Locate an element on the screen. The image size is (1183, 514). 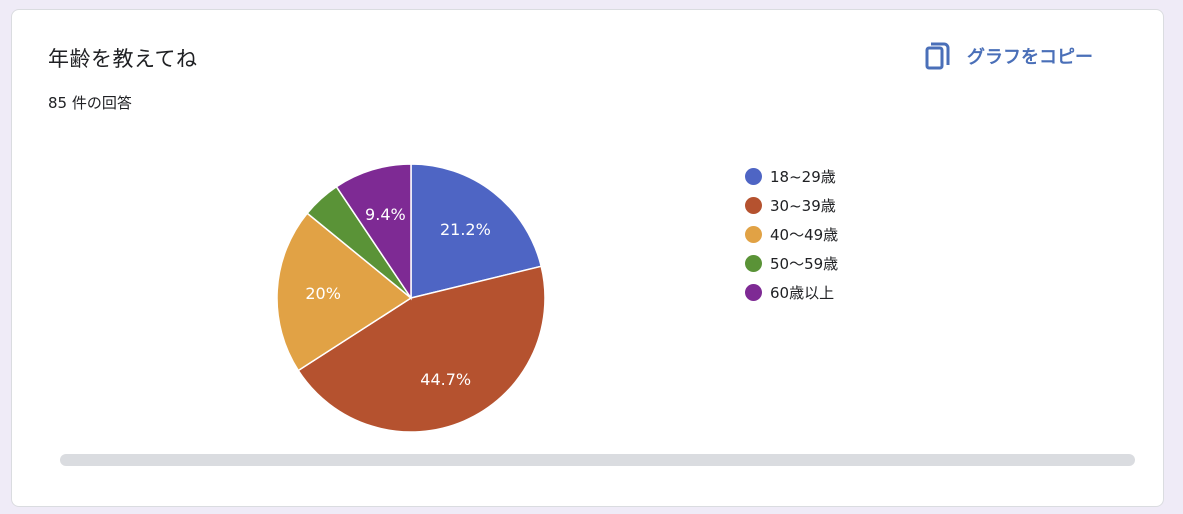
legend-item-3: 50〜59歳 is located at coordinates (791, 263).